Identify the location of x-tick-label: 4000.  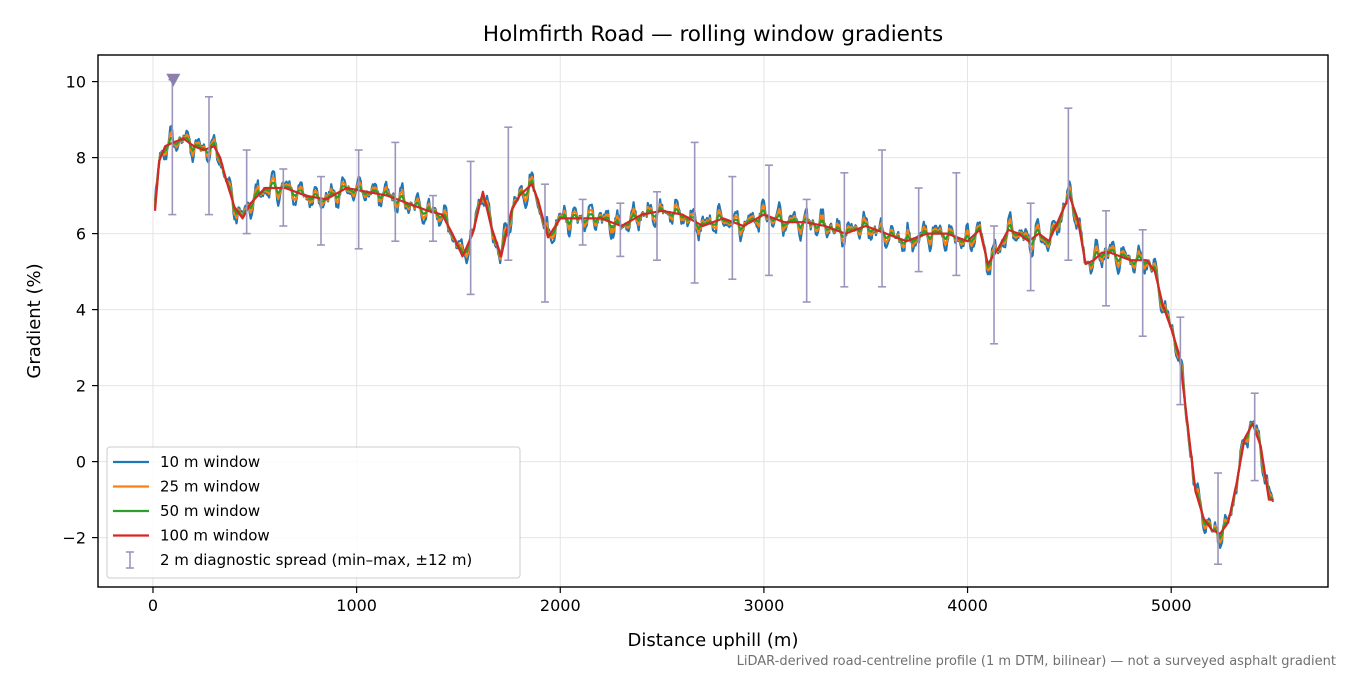
(967, 605).